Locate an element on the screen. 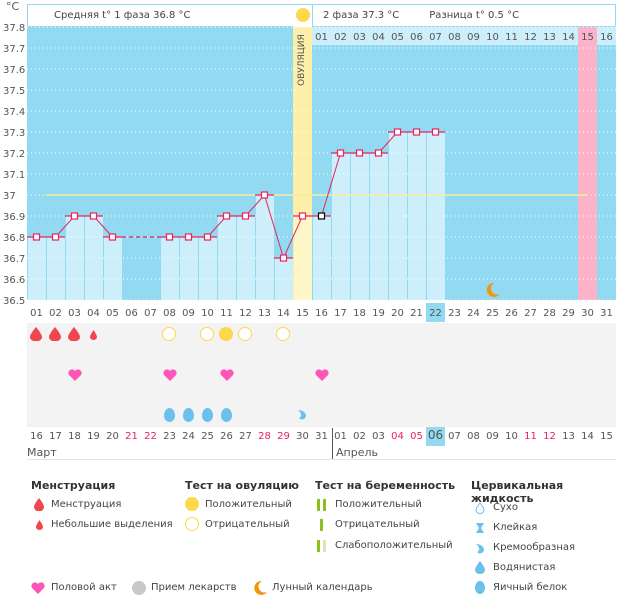 The image size is (626, 599). legend-pregtest-negative: Отрицательный is located at coordinates (377, 524).